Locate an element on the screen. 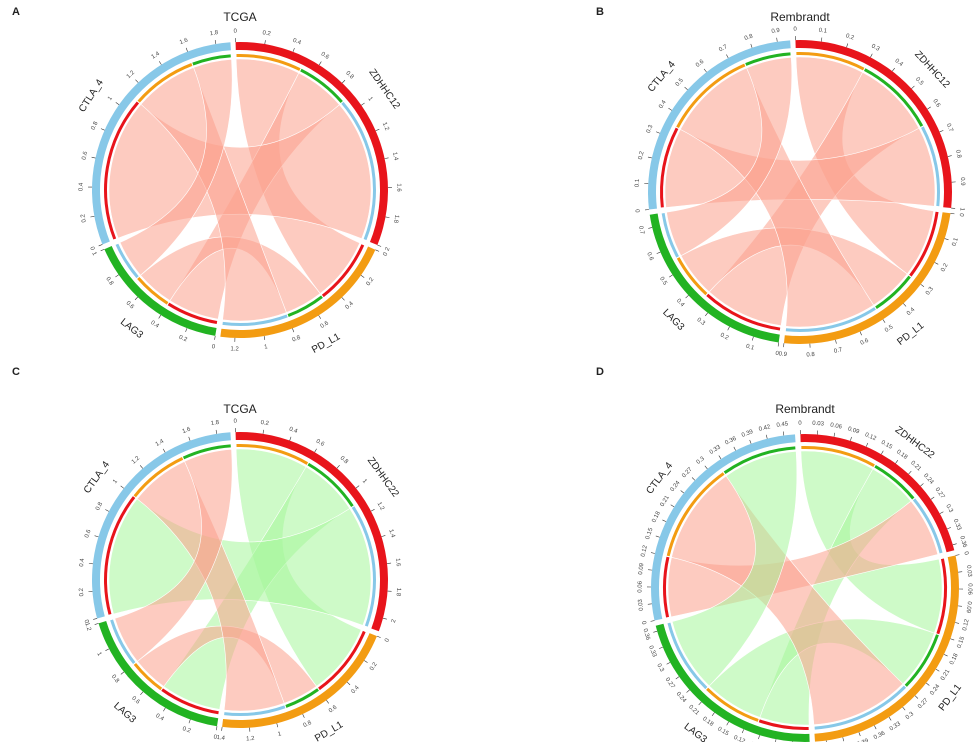  sector-label: CTLA_4 is located at coordinates (91, 95).